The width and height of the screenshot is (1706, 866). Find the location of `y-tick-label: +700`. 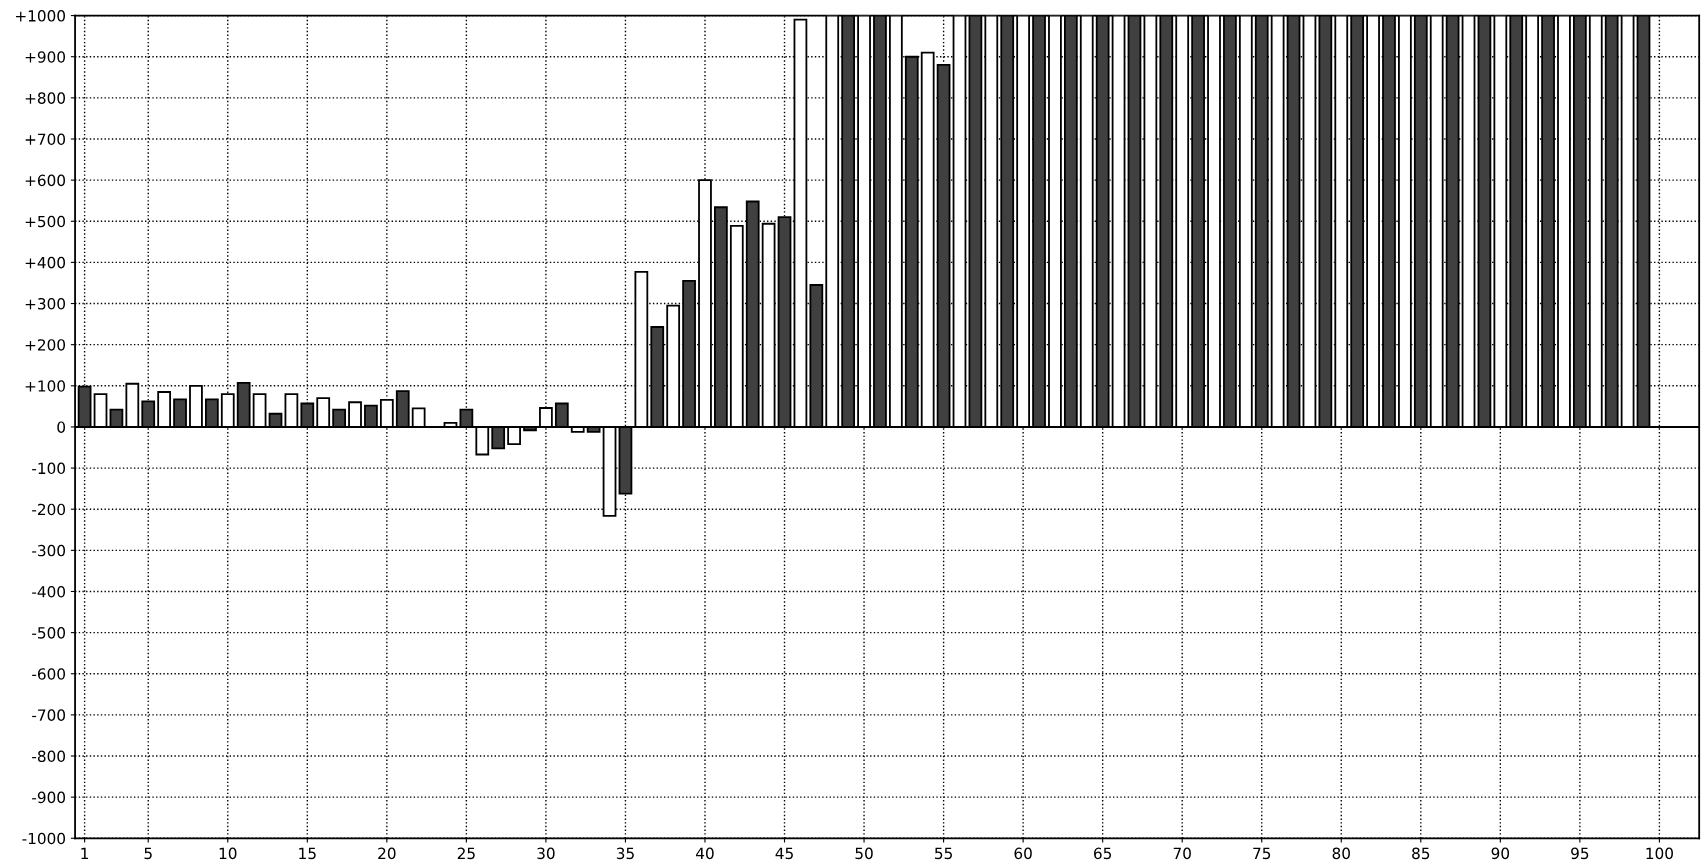

y-tick-label: +700 is located at coordinates (45, 139).